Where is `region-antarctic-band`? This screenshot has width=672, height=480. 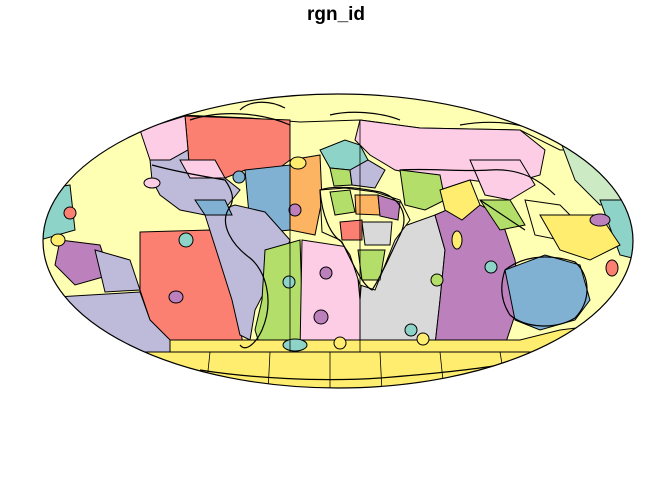
region-antarctic-band is located at coordinates (338, 336).